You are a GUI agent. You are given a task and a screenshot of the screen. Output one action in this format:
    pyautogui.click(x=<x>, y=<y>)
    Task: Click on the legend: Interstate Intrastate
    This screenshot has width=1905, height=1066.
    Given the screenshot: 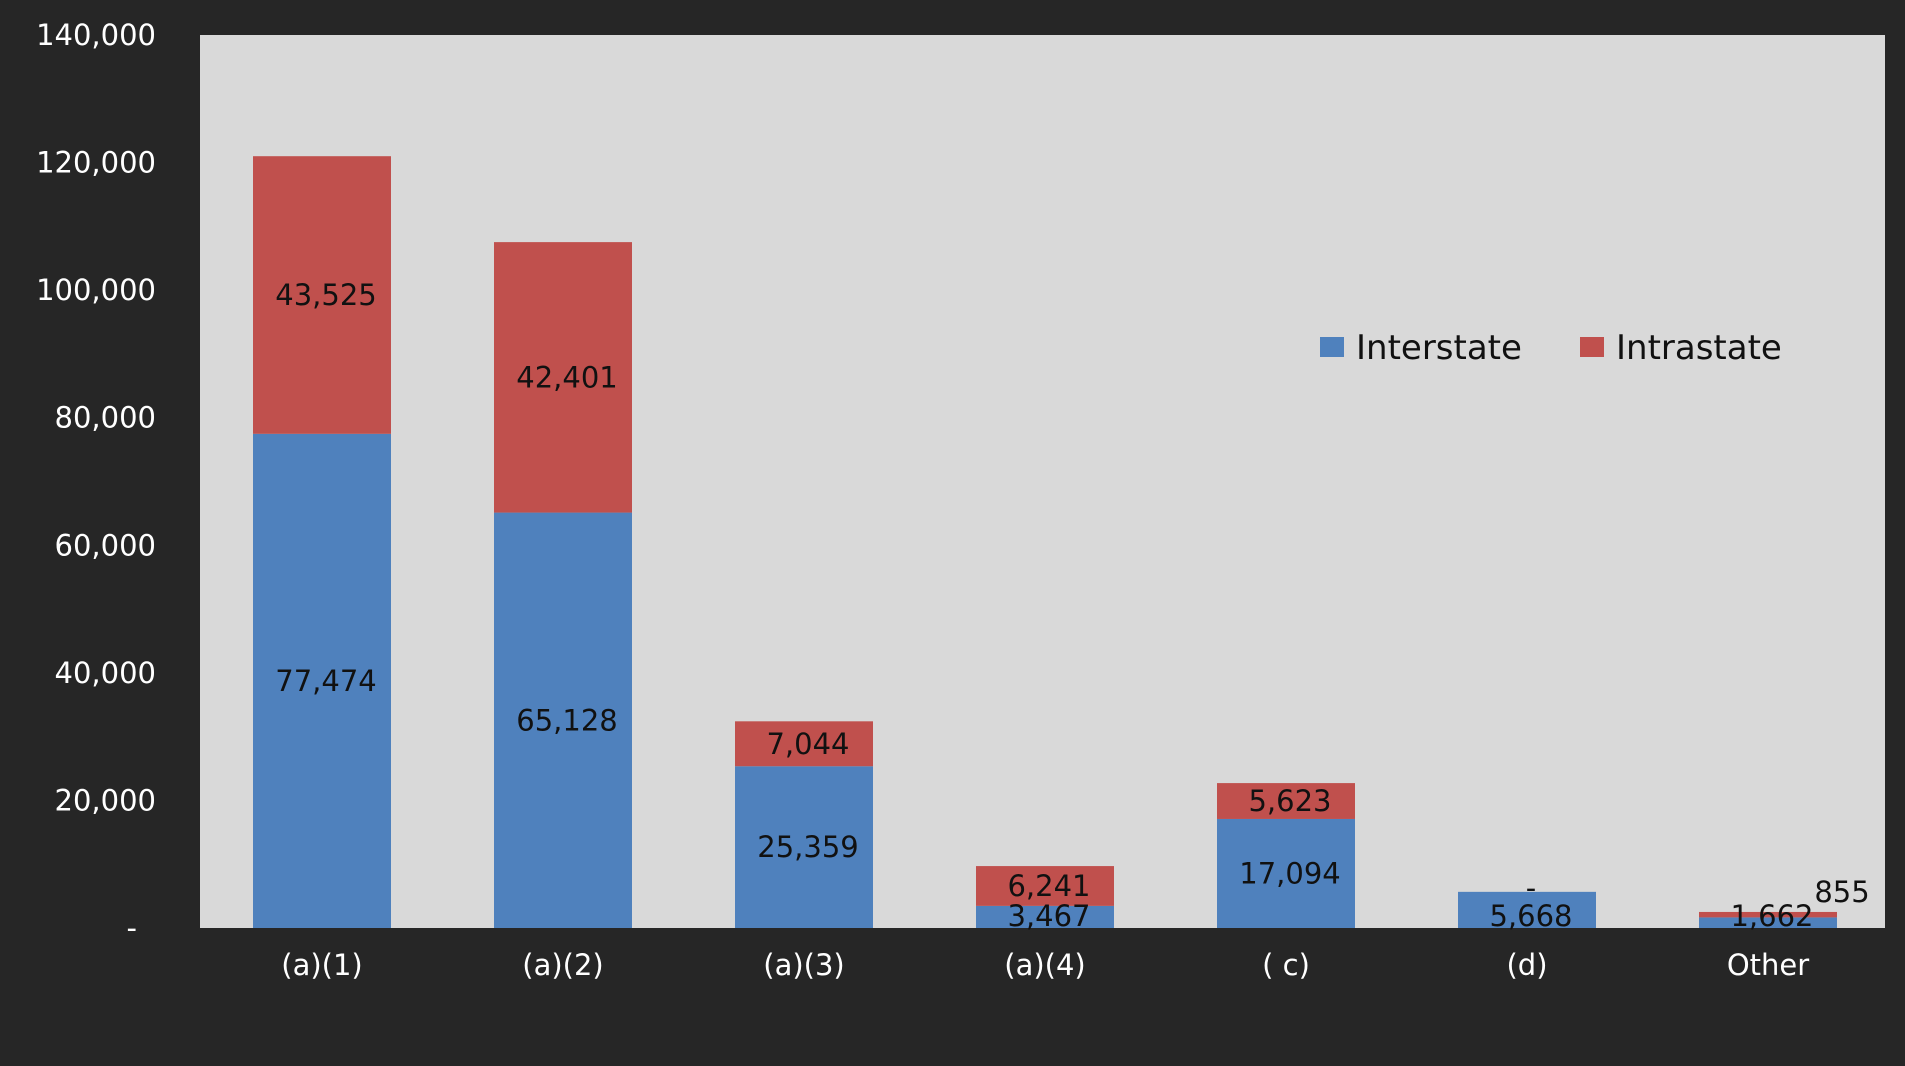 What is the action you would take?
    pyautogui.click(x=1551, y=348)
    